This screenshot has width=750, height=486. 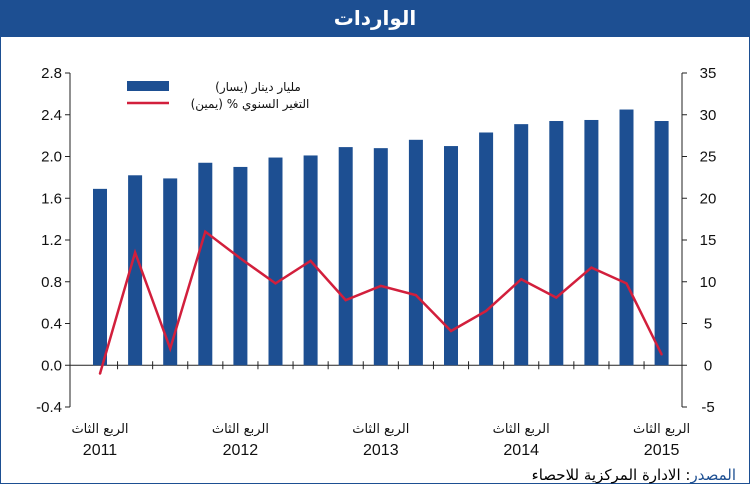 I want to click on x-label-year: 2014, so click(x=521, y=450).